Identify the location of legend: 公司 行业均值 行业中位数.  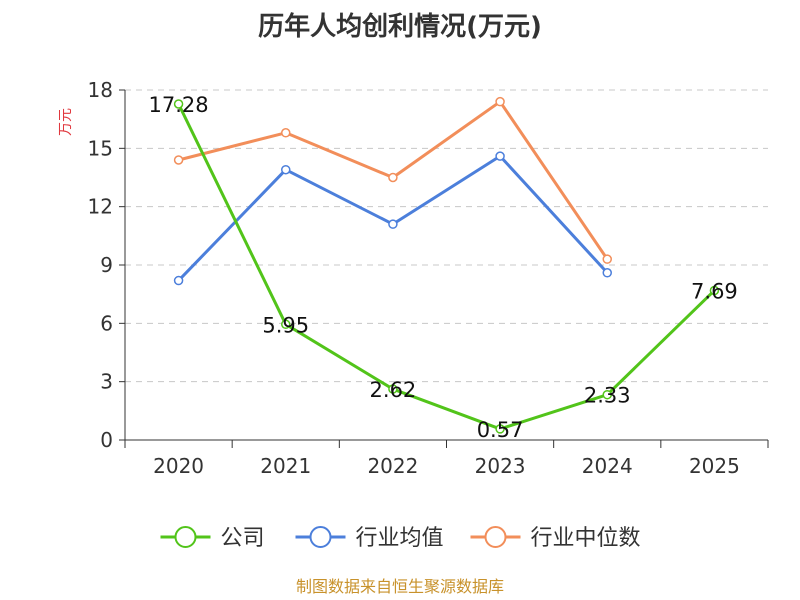
(400, 538).